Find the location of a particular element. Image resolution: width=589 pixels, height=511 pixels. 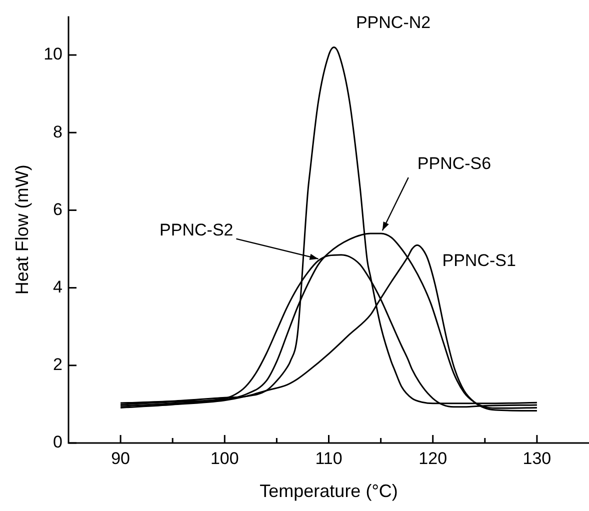

x-tick-label: 120 is located at coordinates (433, 458).